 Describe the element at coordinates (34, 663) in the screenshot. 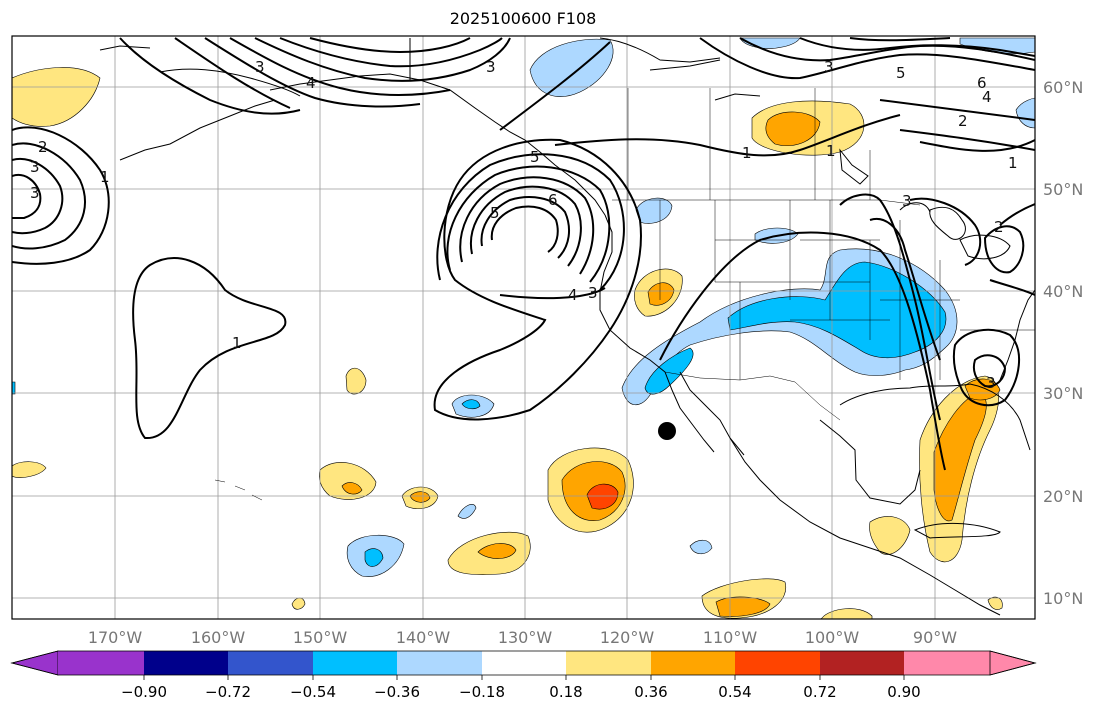

I see `colorbar-low-extend` at that location.